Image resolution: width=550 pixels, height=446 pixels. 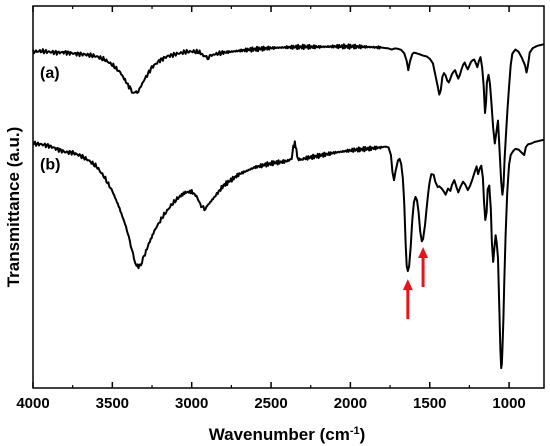 I want to click on annotation-layer, so click(x=415, y=283).